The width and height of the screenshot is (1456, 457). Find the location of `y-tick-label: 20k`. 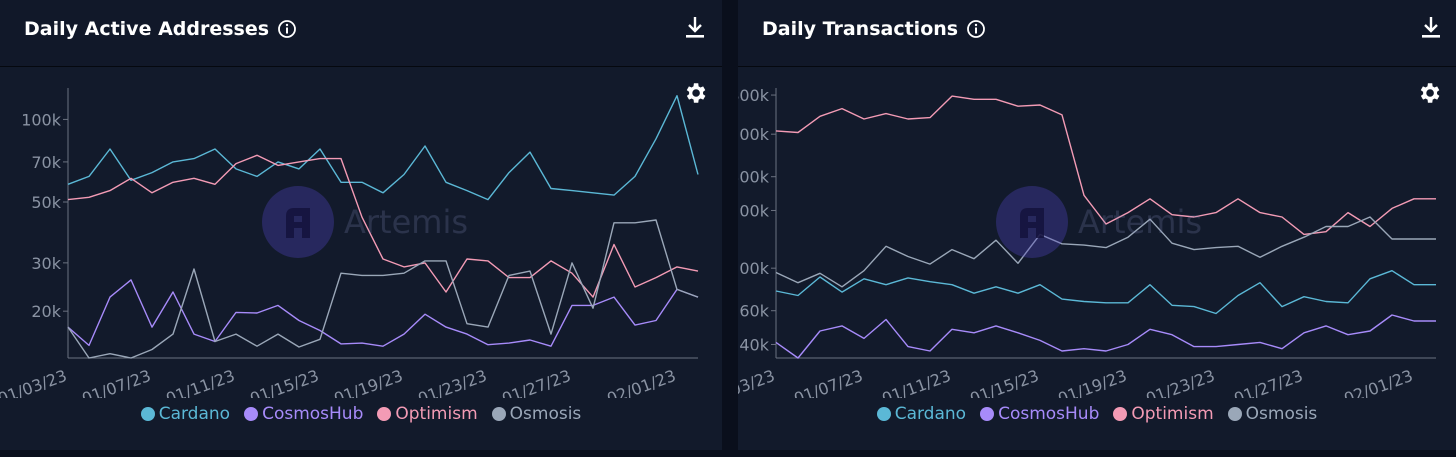

y-tick-label: 20k is located at coordinates (46, 311).